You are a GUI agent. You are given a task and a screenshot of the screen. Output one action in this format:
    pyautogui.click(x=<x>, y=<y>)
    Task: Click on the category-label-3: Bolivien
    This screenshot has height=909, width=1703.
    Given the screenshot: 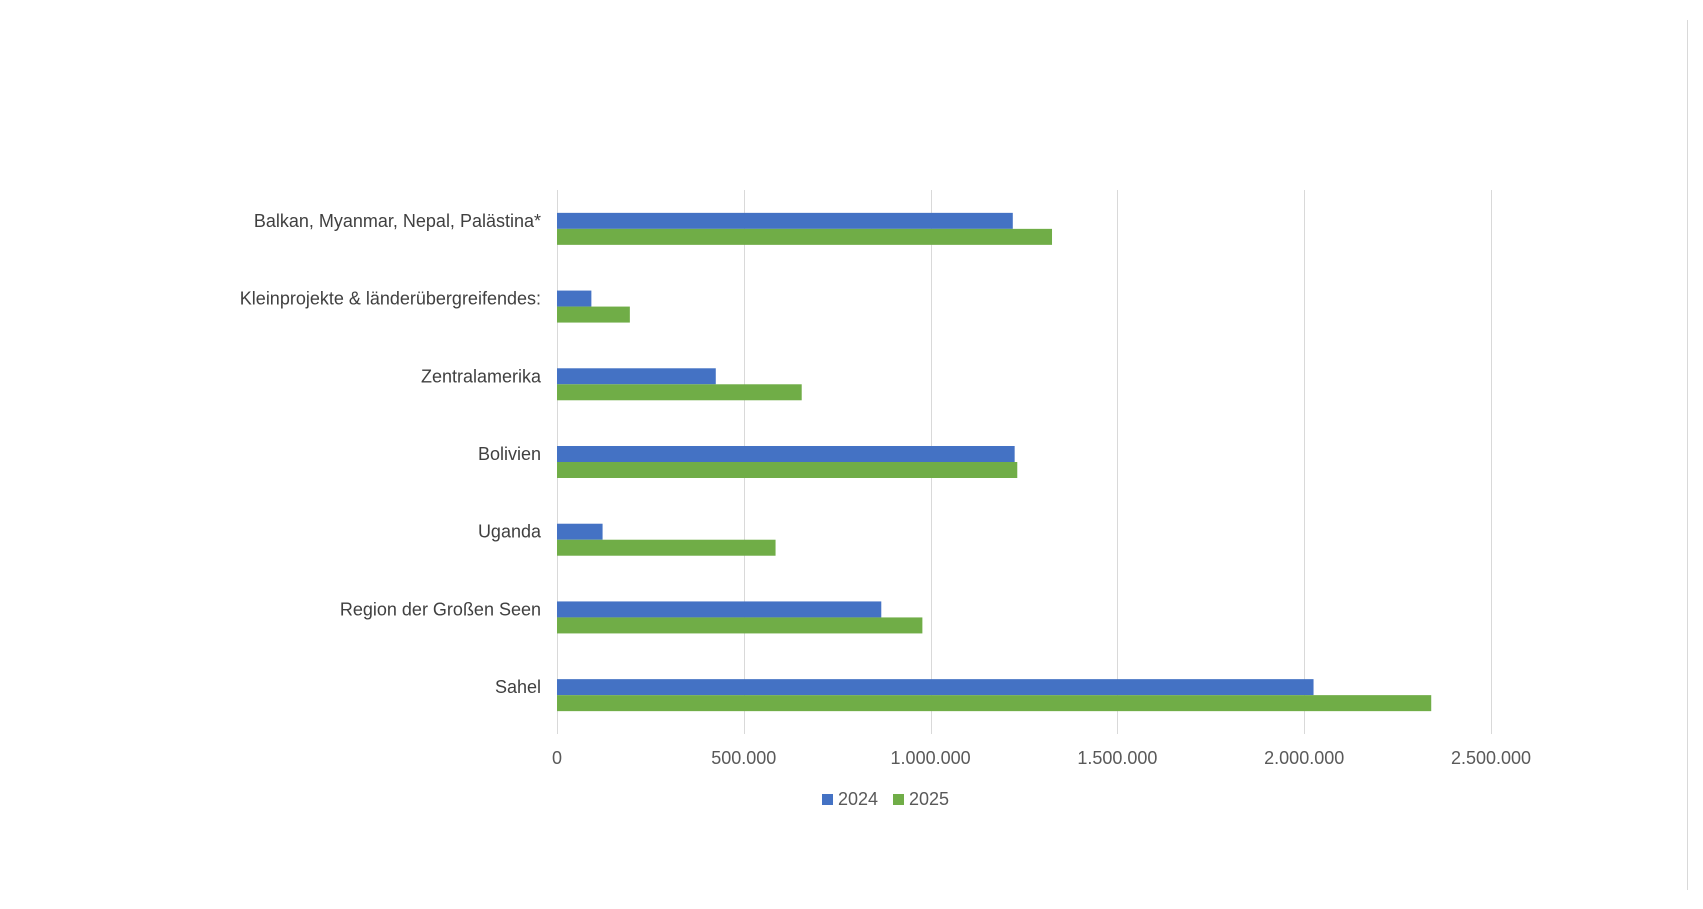 What is the action you would take?
    pyautogui.click(x=509, y=454)
    